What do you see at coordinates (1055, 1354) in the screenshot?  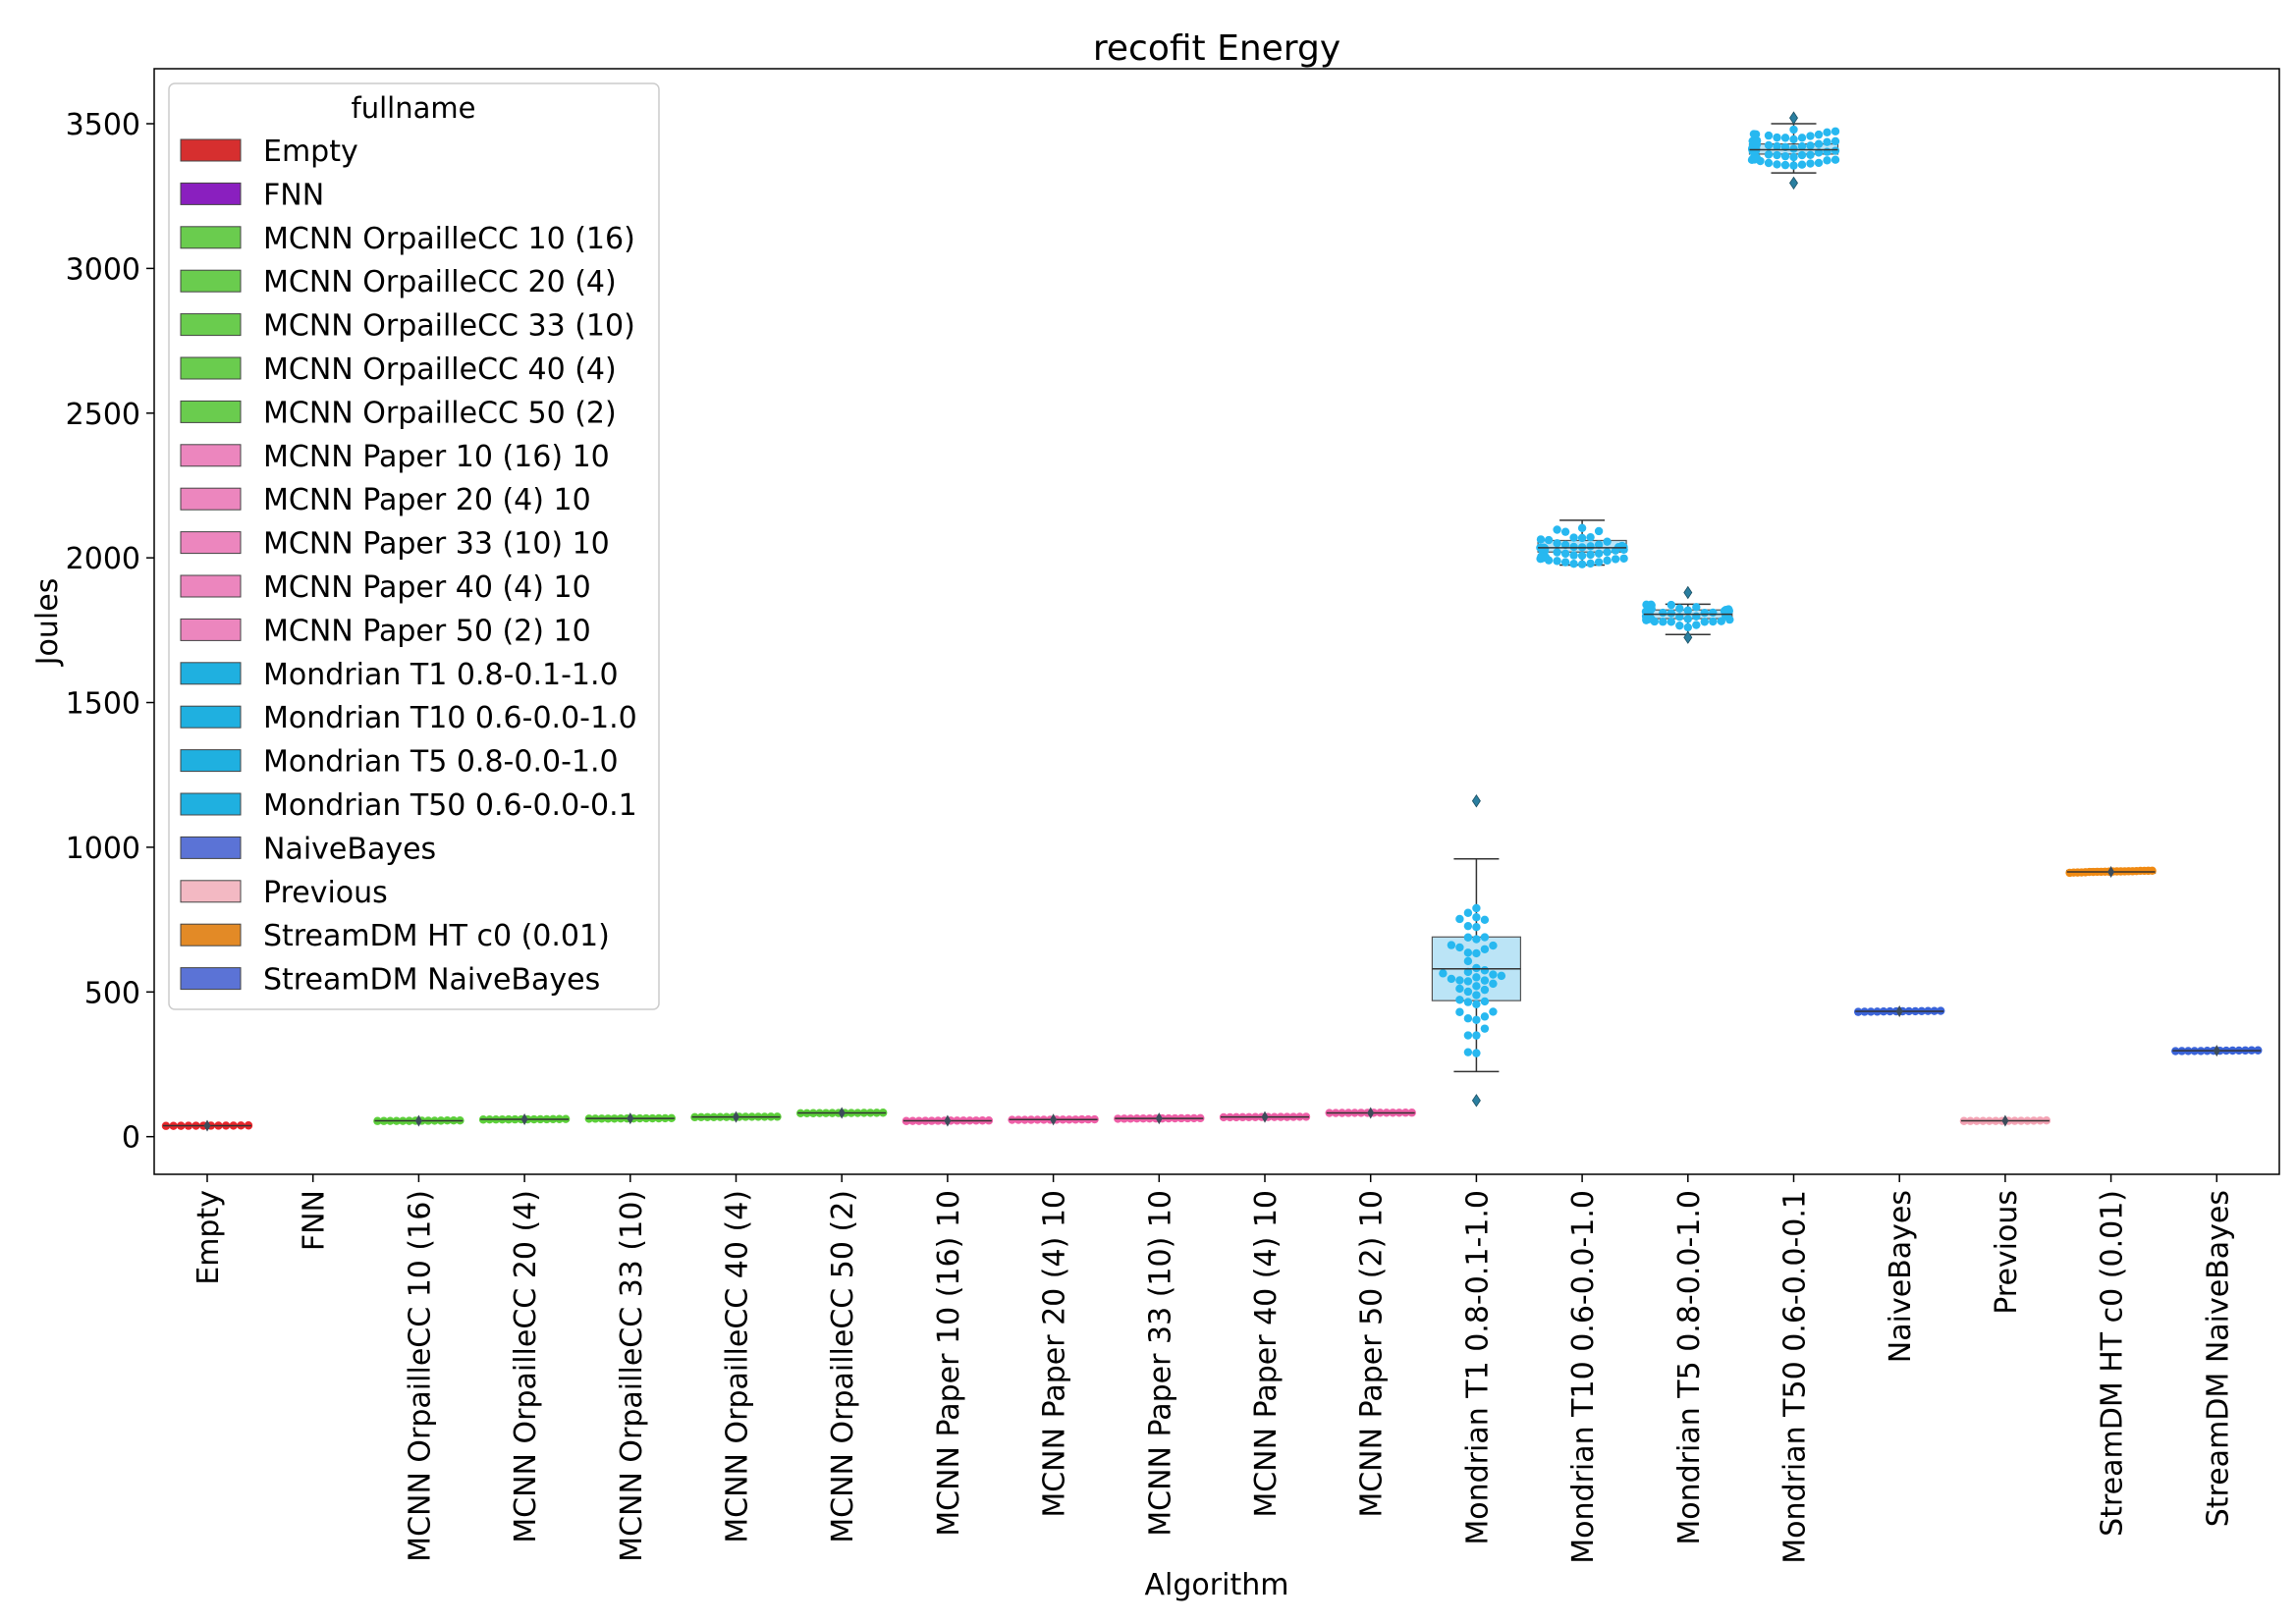 I see `x-tick-label: MCNN Paper 20 (4) 10` at bounding box center [1055, 1354].